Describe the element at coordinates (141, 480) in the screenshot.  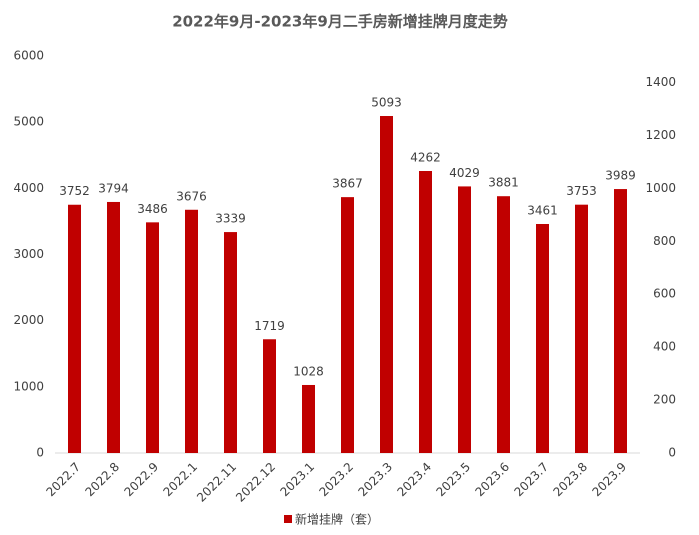
I see `x-tick-label: 2022.9` at that location.